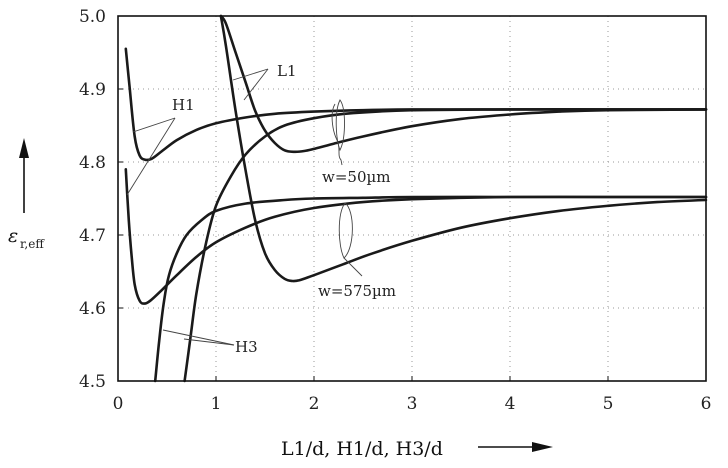 Image resolution: width=728 pixels, height=468 pixels. Describe the element at coordinates (92, 309) in the screenshot. I see `y-tick-label: 4.6` at that location.